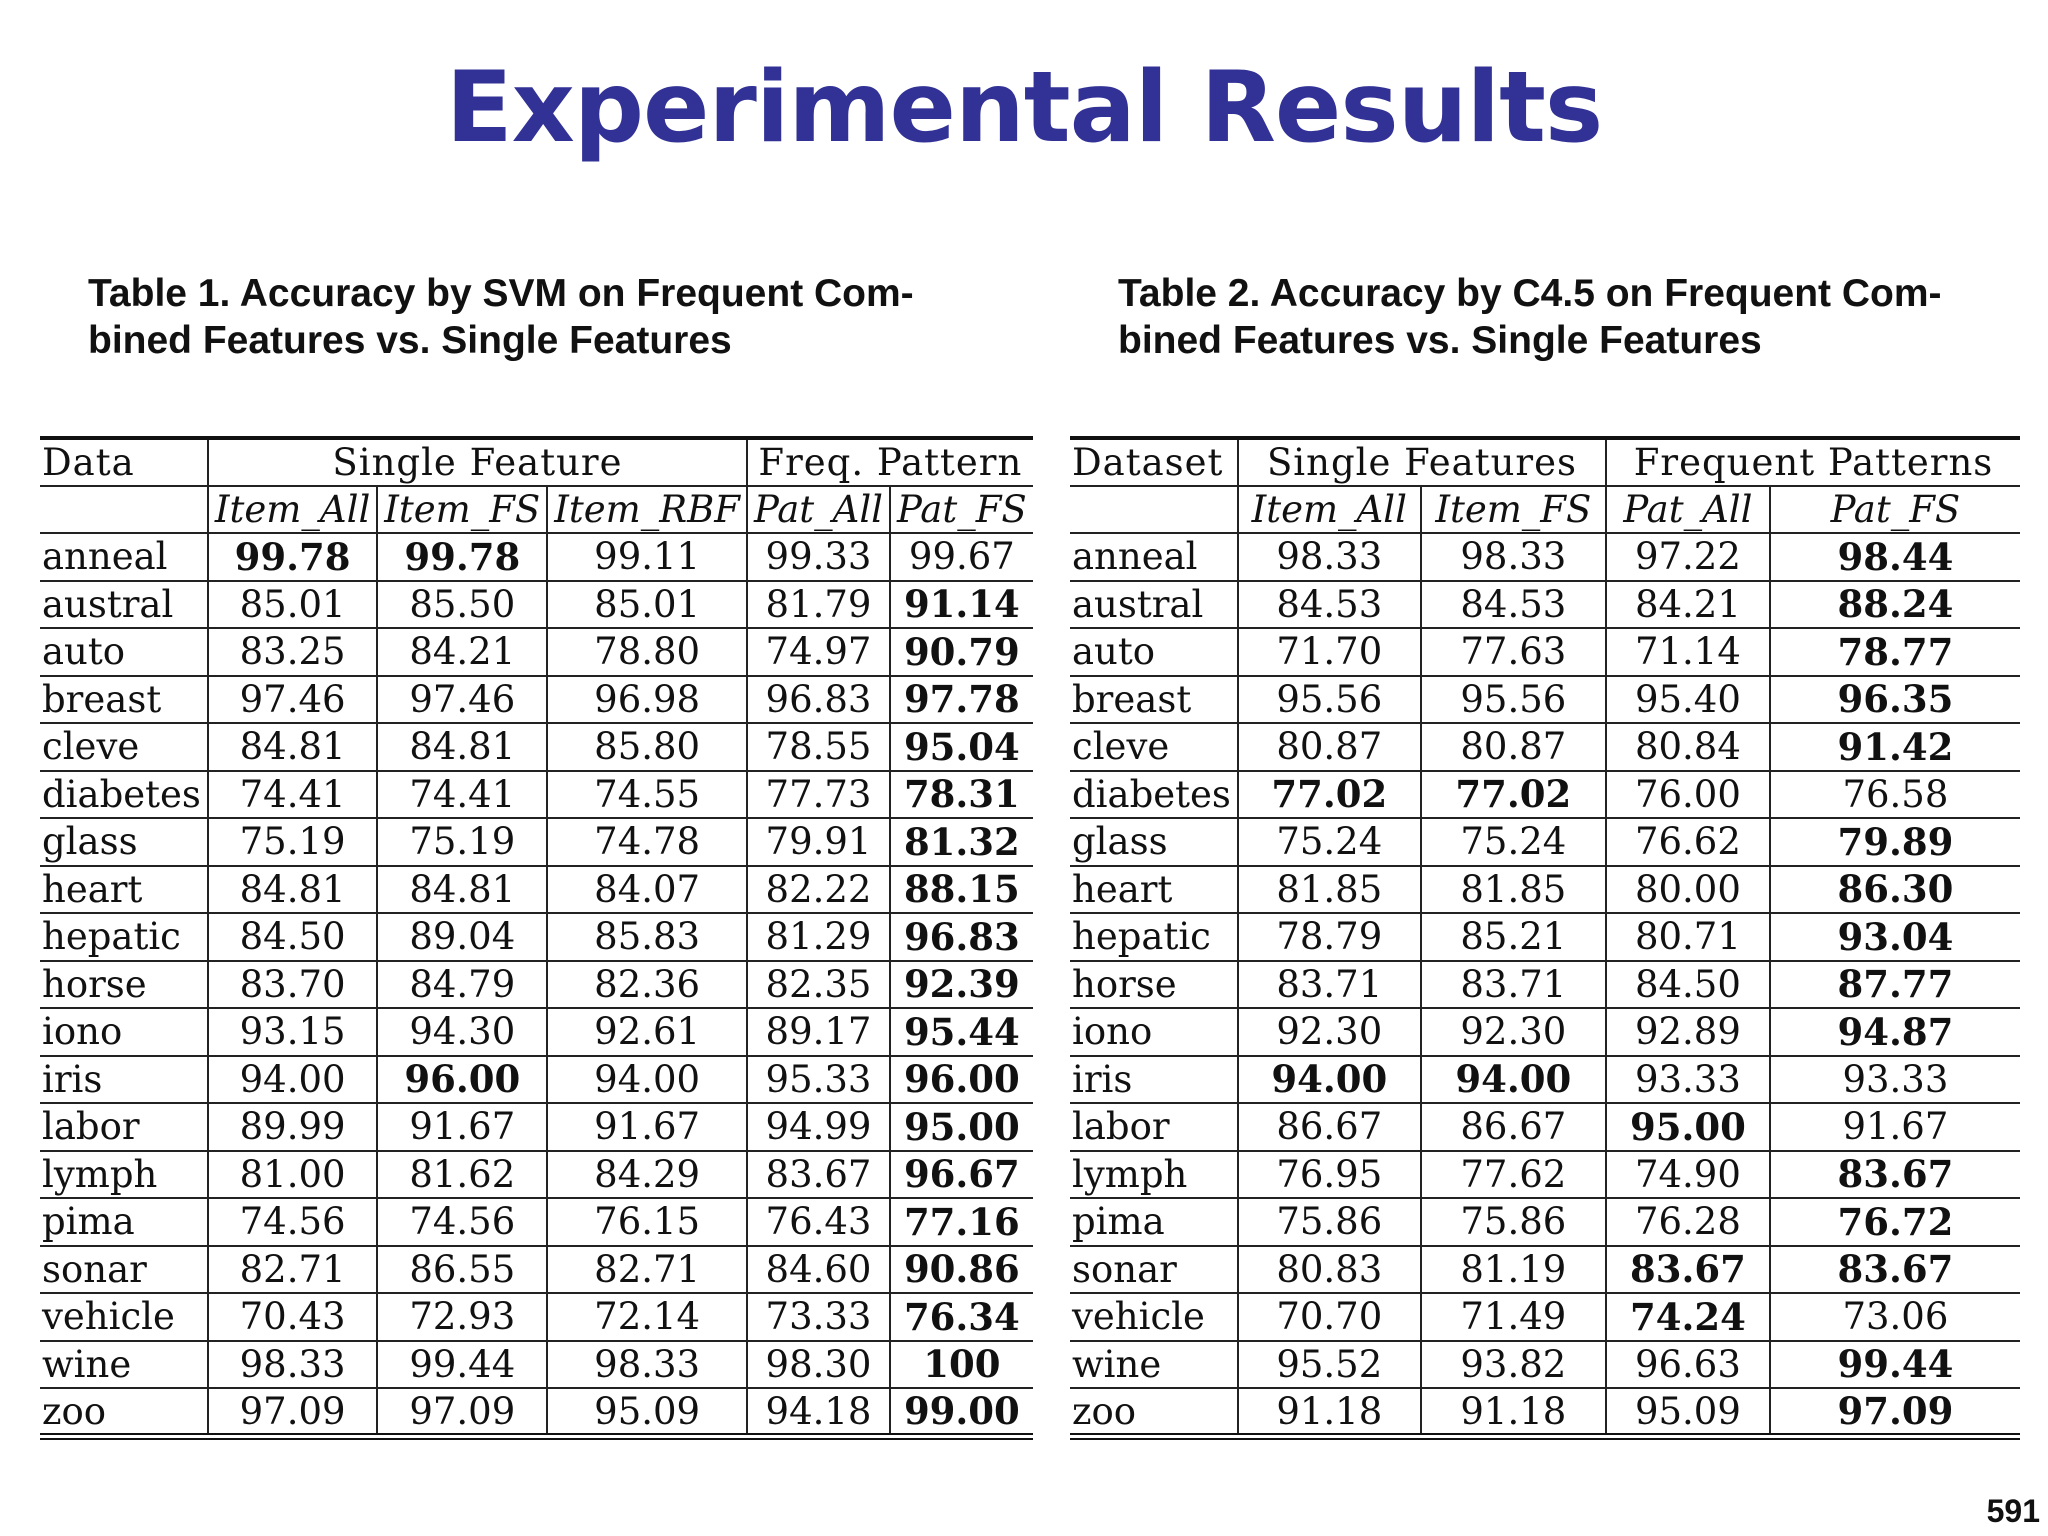 This screenshot has height=1536, width=2048. I want to click on accuracy-cell: 75.19, so click(293, 842).